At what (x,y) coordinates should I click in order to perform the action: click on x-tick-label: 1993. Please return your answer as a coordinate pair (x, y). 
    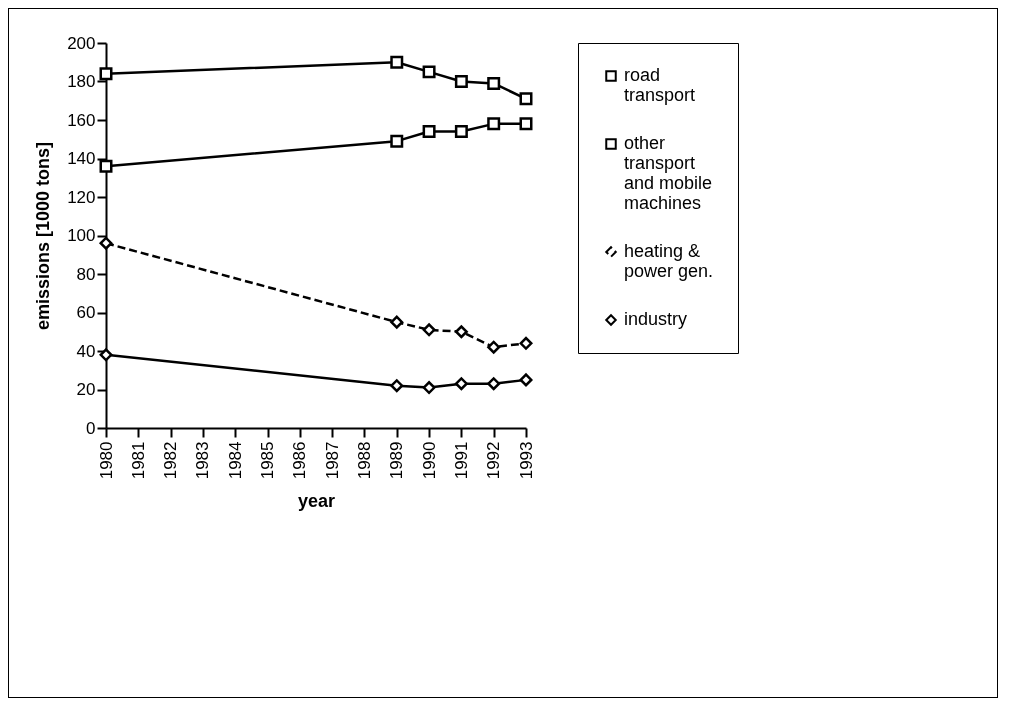
    Looking at the image, I should click on (526, 460).